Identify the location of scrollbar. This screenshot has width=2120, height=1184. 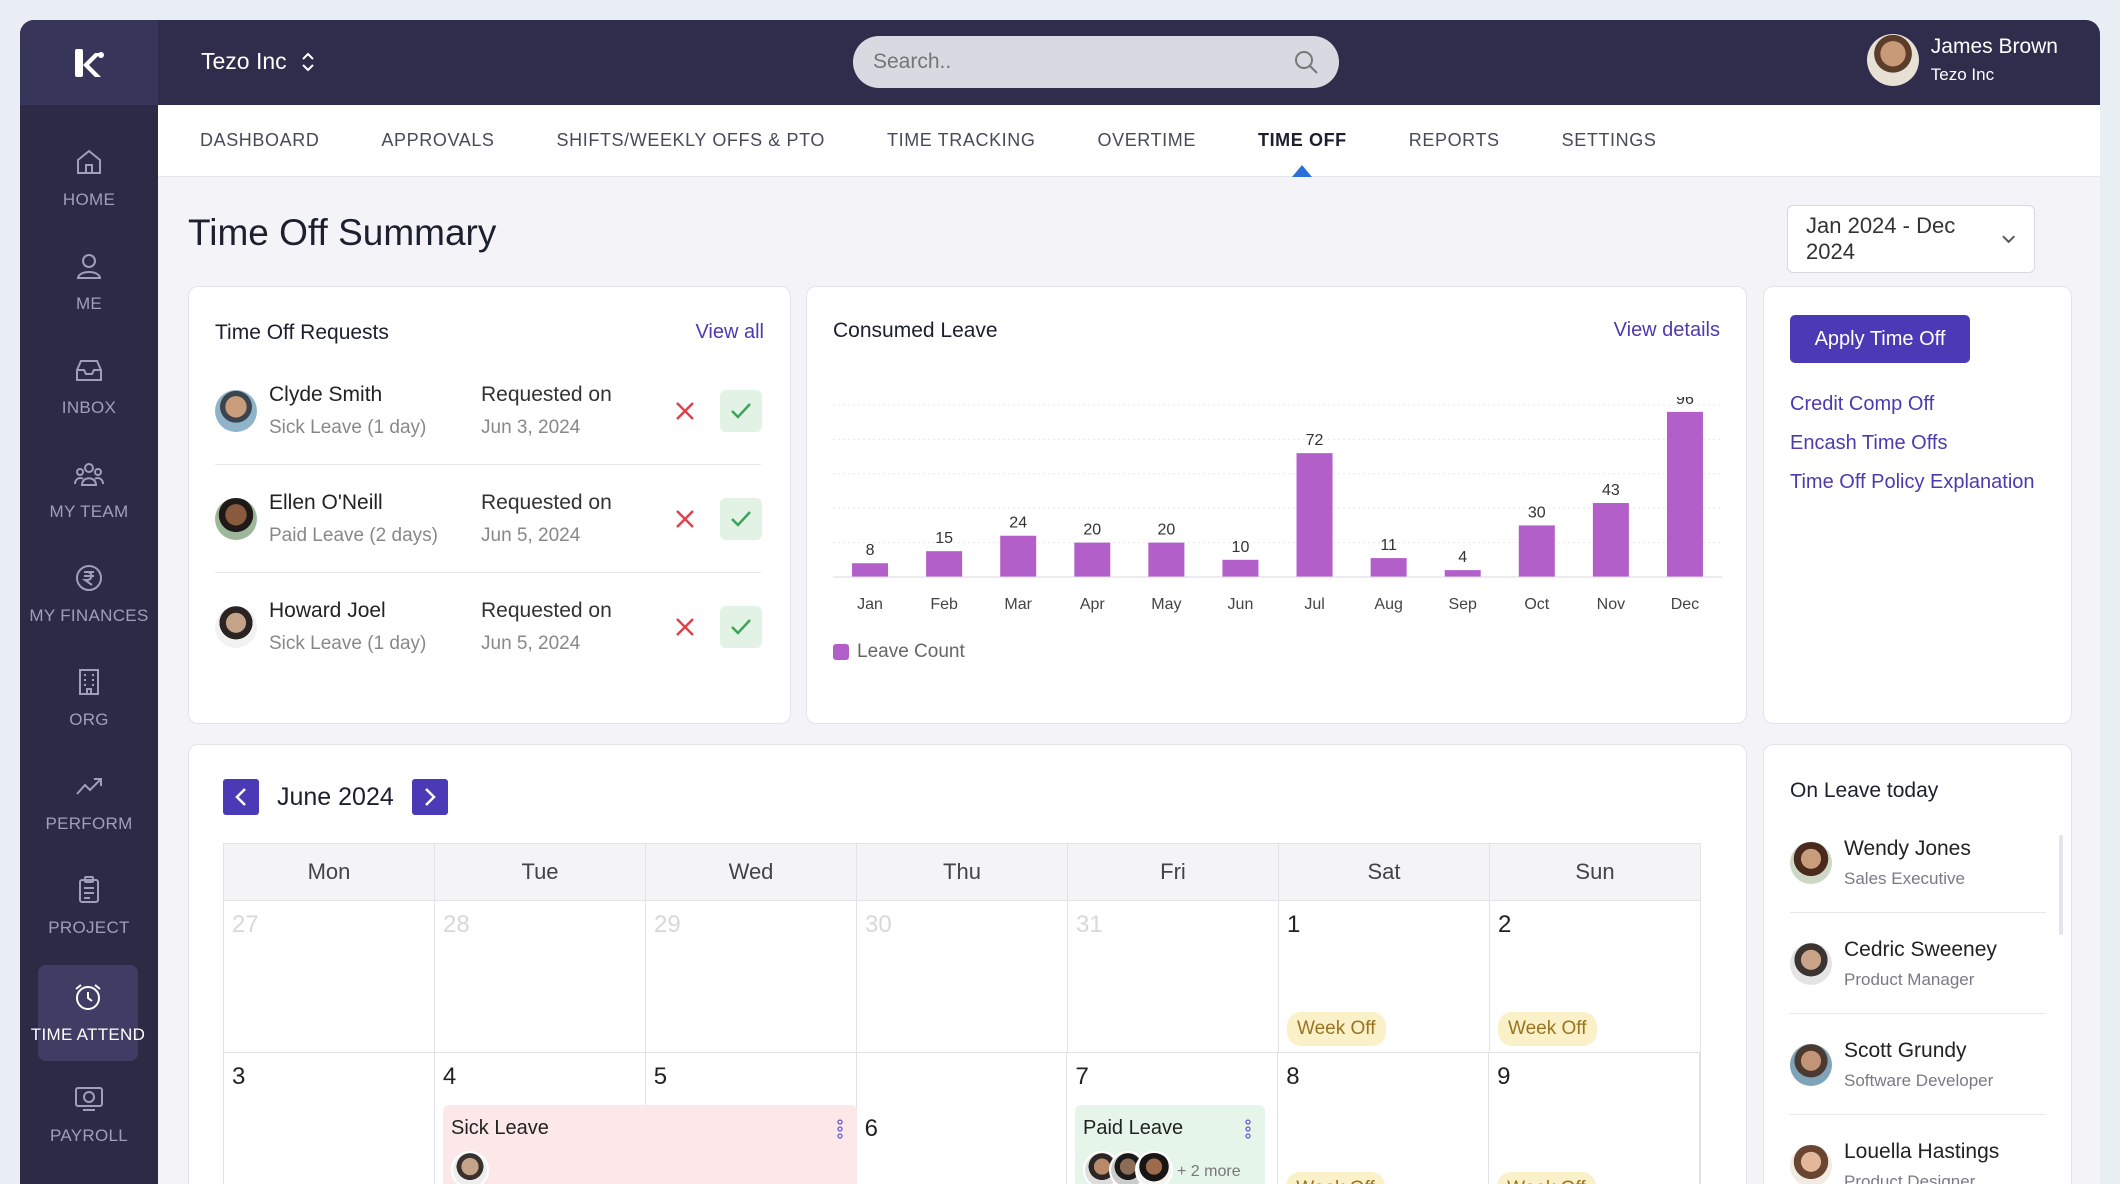
(2061, 885).